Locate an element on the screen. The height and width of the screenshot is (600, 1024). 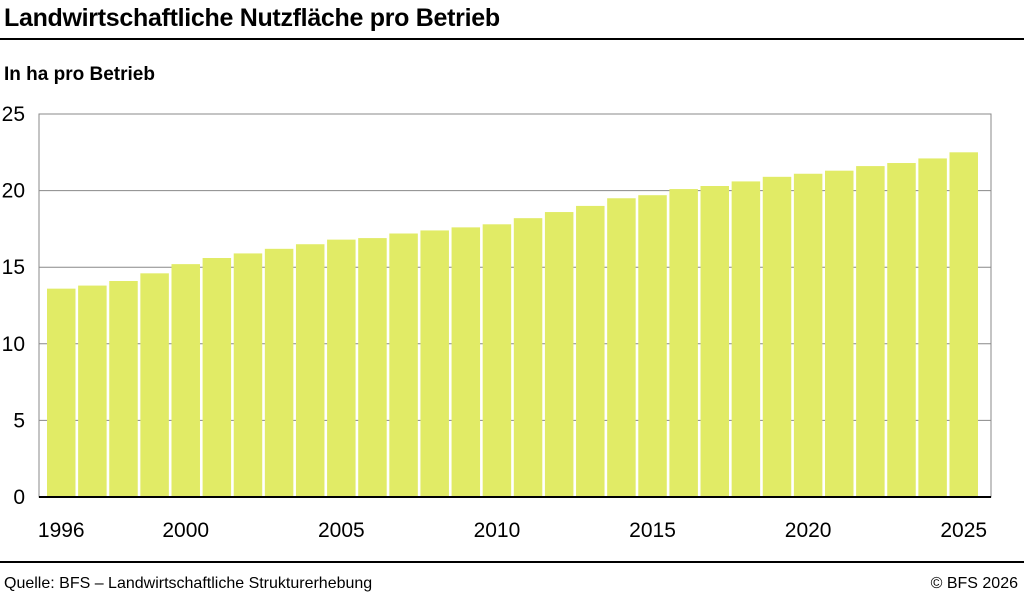
bar-2000 is located at coordinates (185, 380).